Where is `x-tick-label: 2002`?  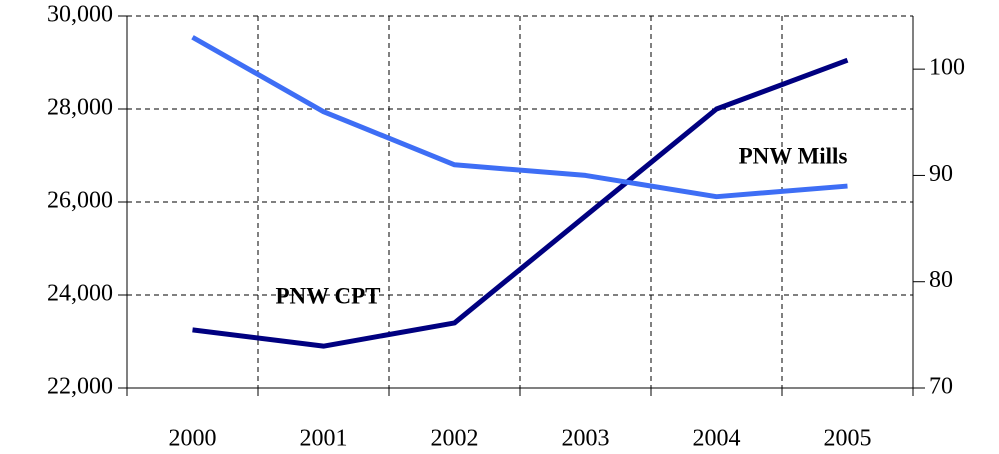
x-tick-label: 2002 is located at coordinates (455, 439).